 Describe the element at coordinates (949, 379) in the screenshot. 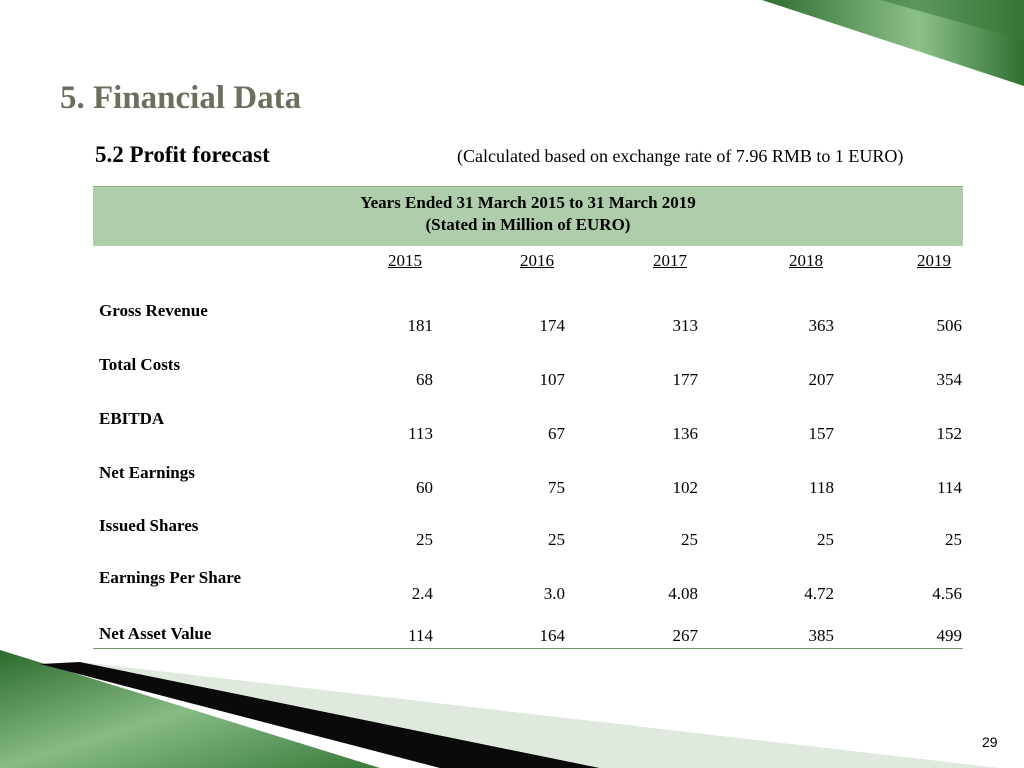

I see `cell-total-costs-2019: 354` at that location.